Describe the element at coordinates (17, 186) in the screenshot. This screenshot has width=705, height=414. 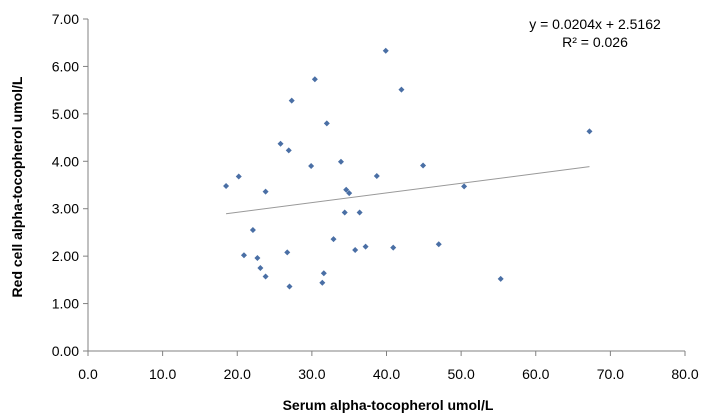
I see `y-axis-title: Red cell alpha-tocopherol umol/L` at that location.